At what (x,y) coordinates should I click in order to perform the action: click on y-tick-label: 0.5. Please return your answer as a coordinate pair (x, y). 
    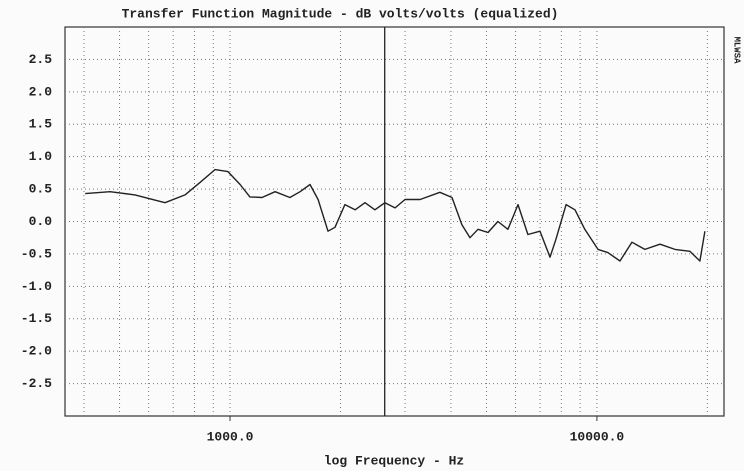
    Looking at the image, I should click on (41, 189).